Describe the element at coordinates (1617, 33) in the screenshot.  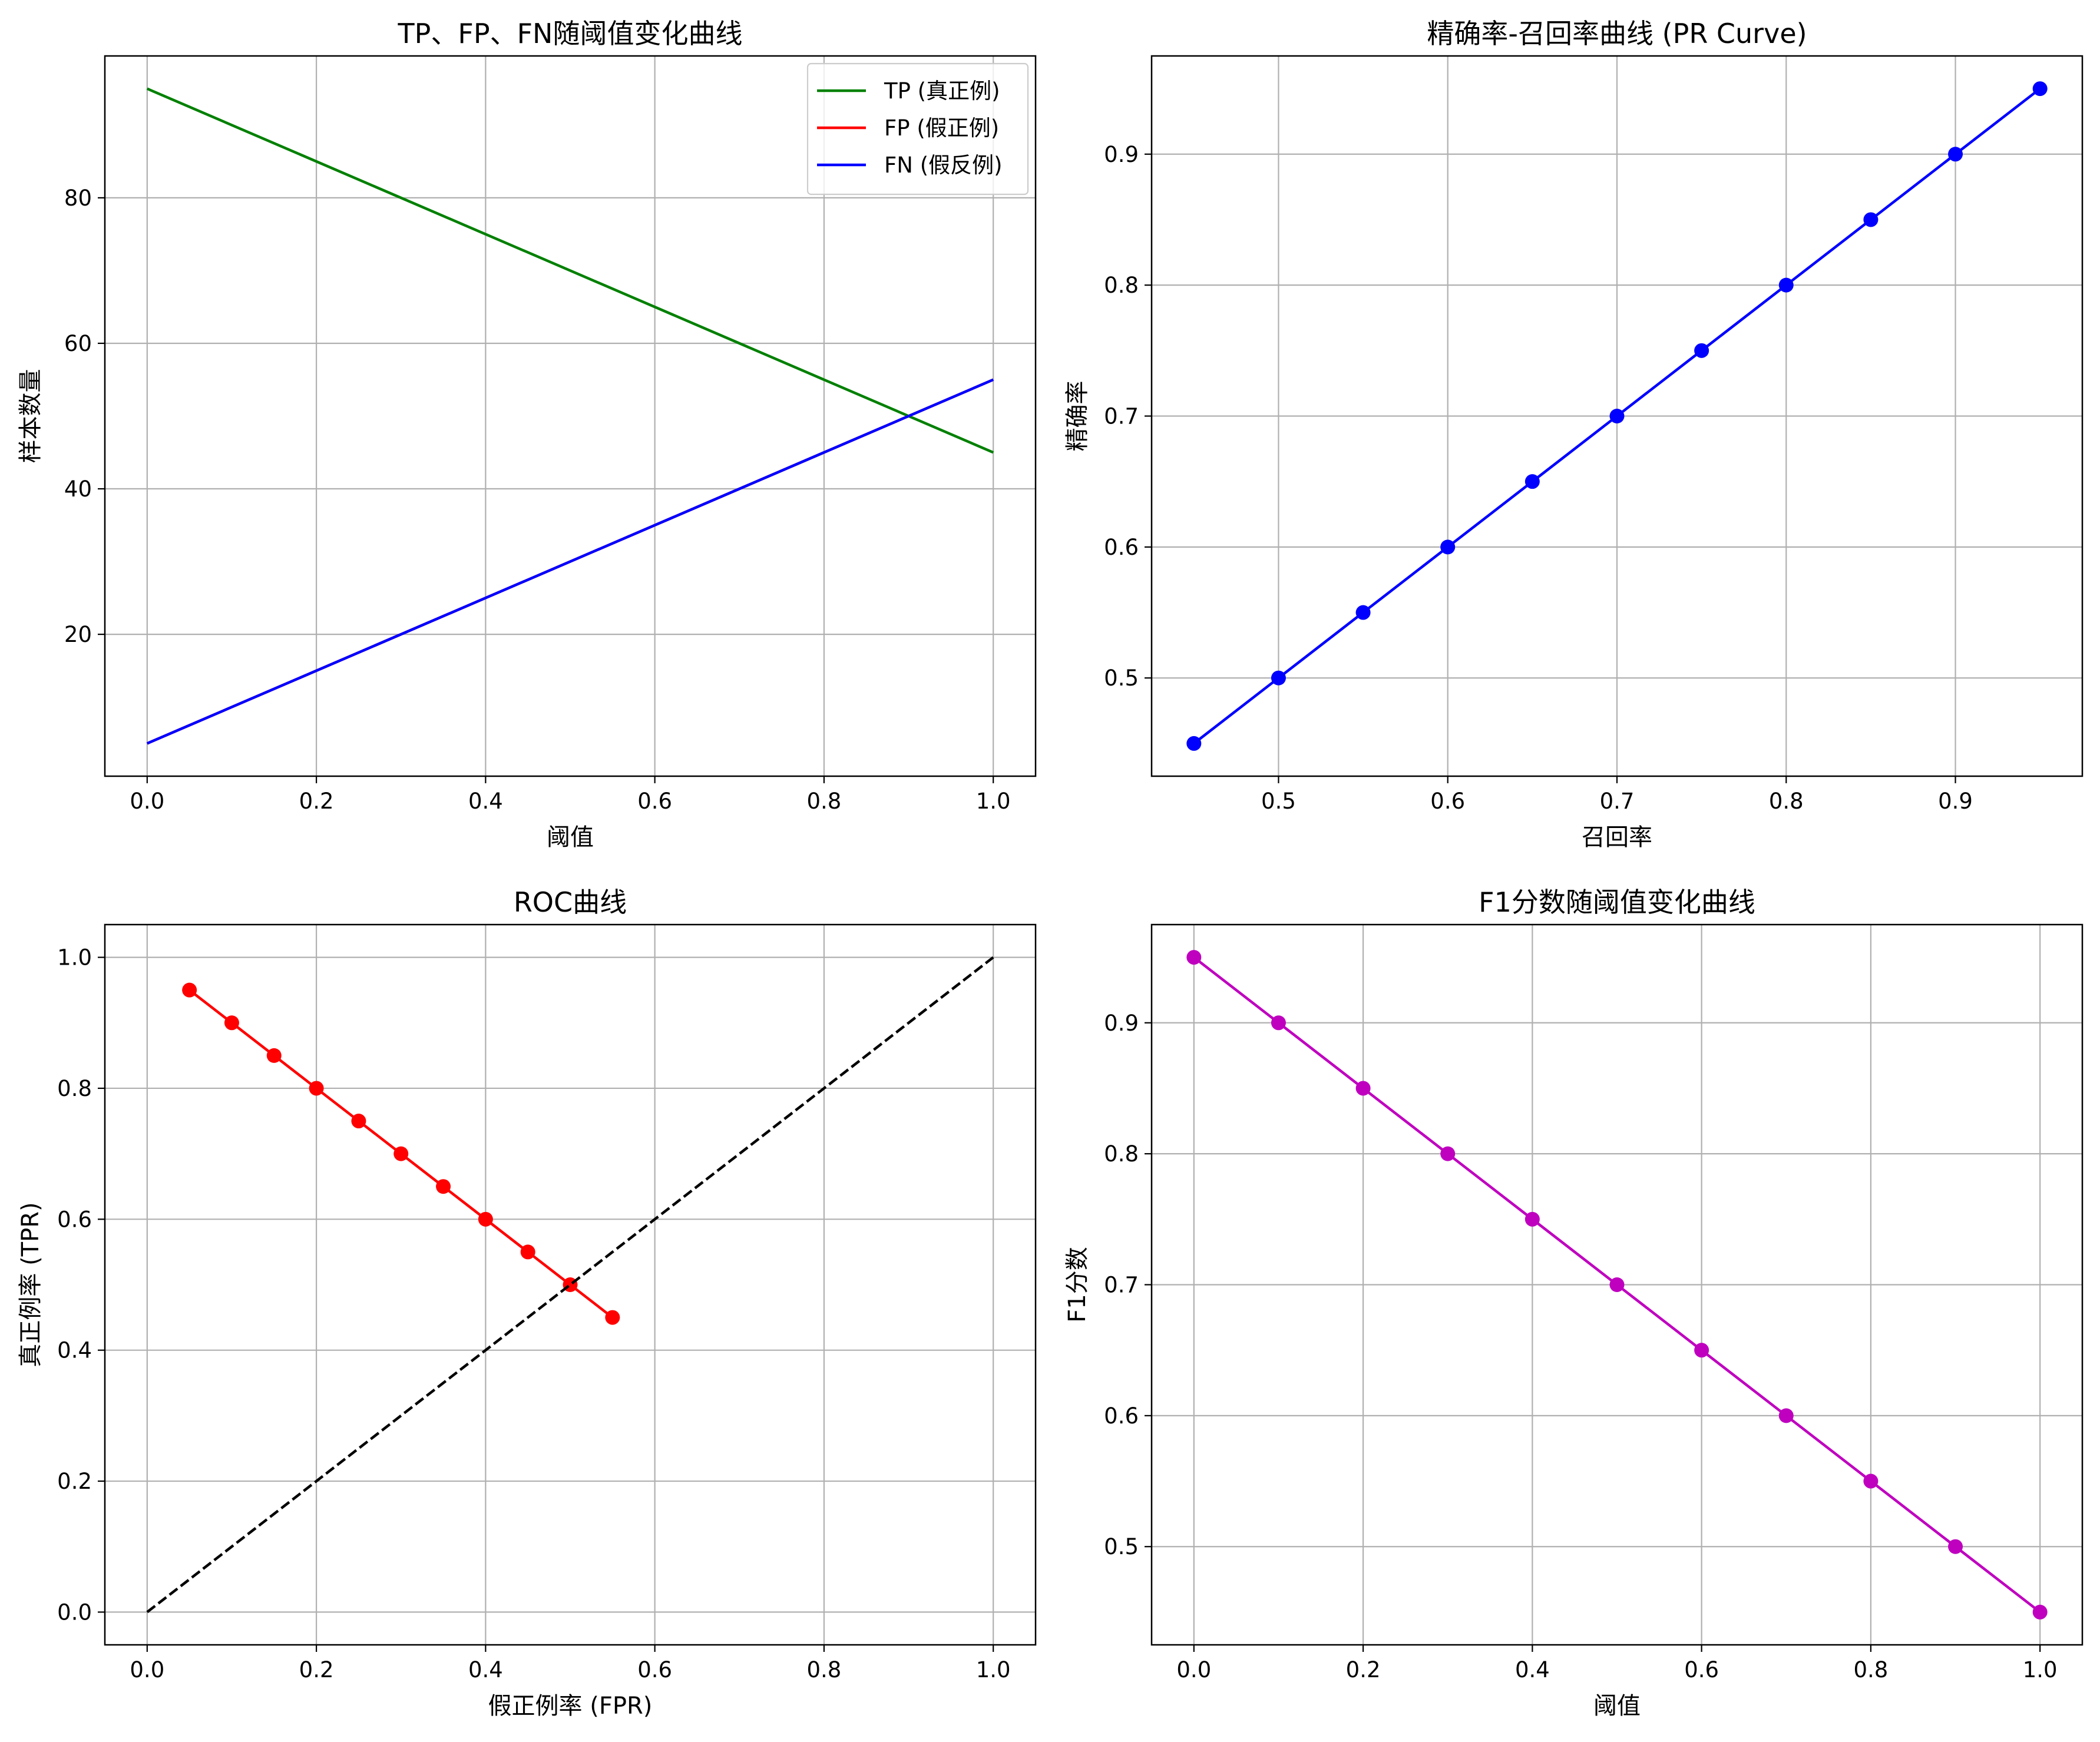
I see `chart-title: 精确率-召回率曲线 (PR Curve)` at that location.